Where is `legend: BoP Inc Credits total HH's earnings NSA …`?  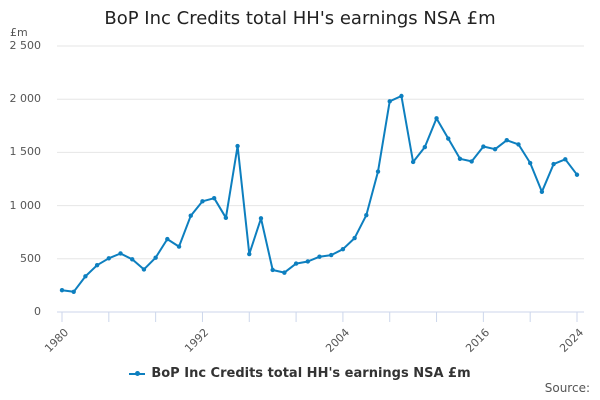 legend: BoP Inc Credits total HH's earnings NSA … is located at coordinates (300, 373).